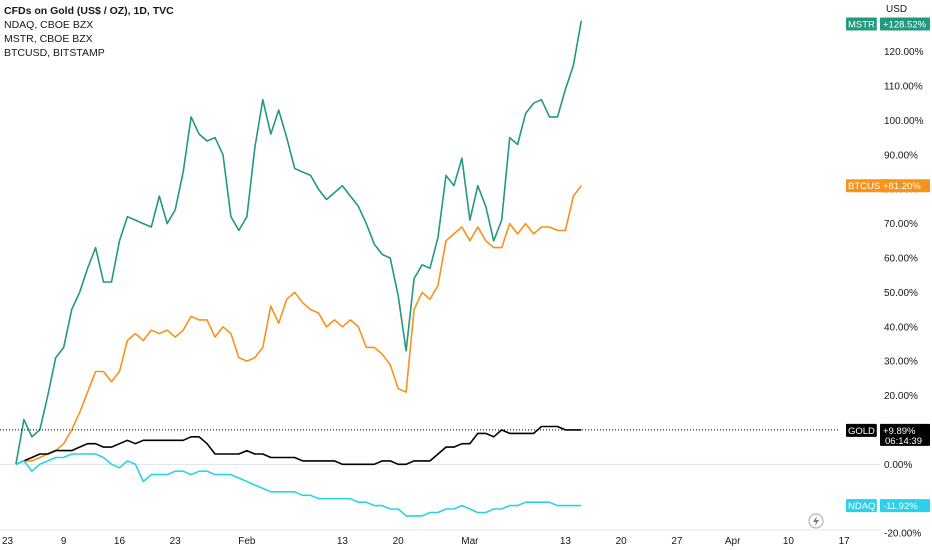 The image size is (932, 550). I want to click on series-value-tag-gold, so click(905, 434).